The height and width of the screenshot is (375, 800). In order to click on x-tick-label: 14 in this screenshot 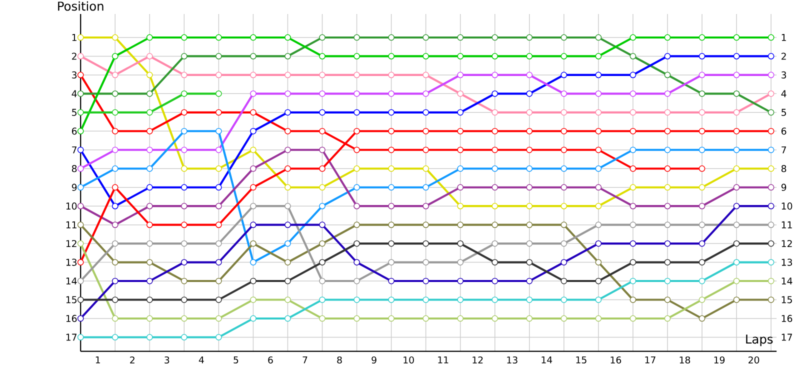, I will do `click(547, 360)`.